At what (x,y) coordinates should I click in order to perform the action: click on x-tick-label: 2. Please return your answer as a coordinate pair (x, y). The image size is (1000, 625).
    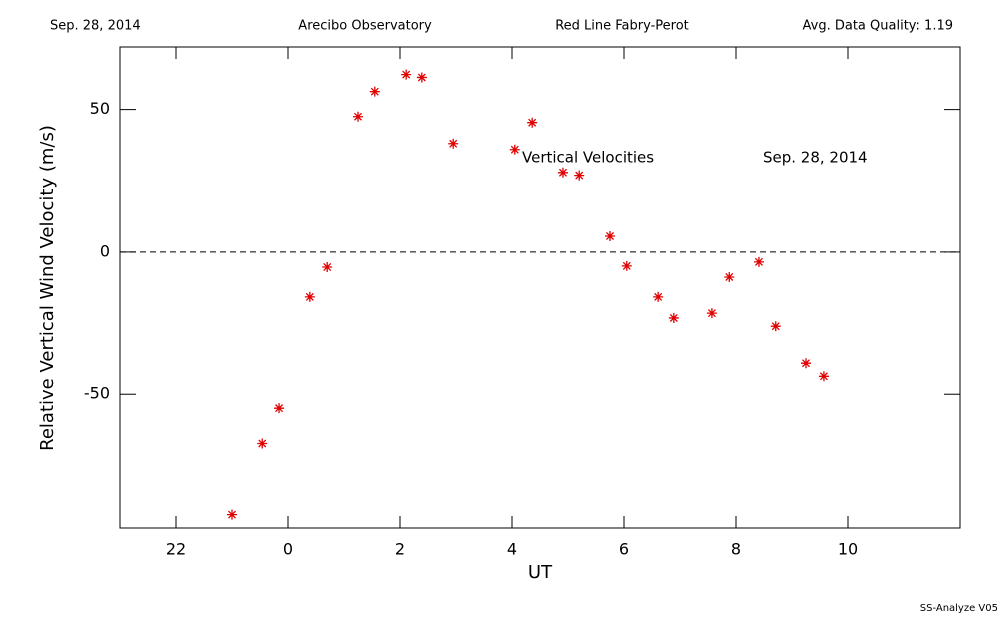
    Looking at the image, I should click on (400, 549).